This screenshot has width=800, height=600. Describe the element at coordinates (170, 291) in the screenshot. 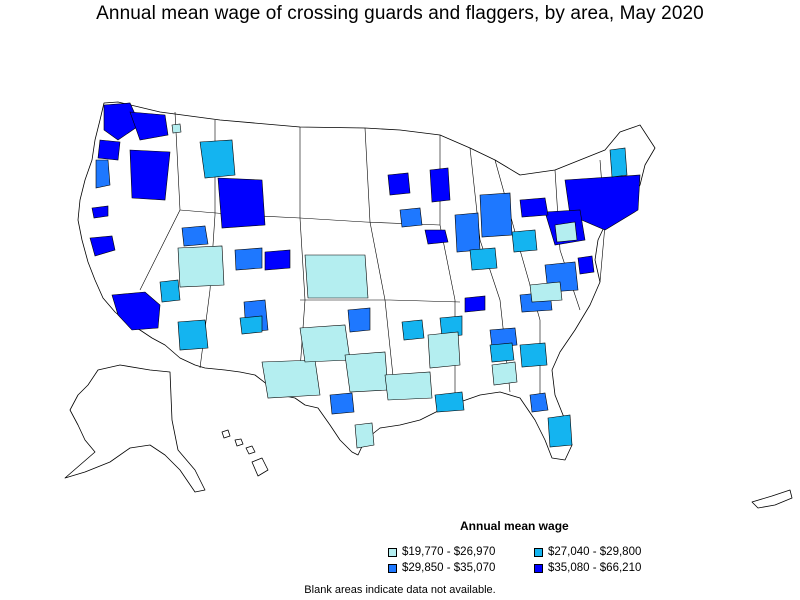

I see `ut-area` at that location.